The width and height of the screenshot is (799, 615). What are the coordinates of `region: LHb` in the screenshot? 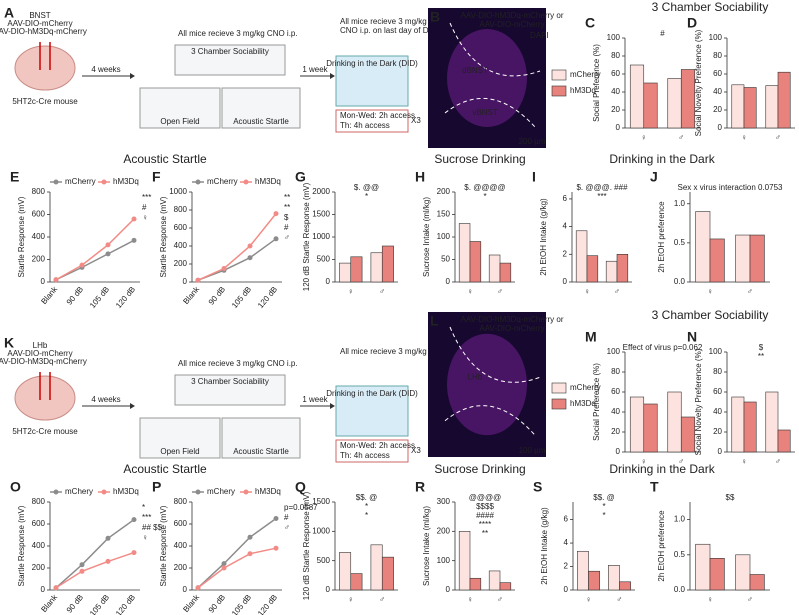 It's located at (40, 345).